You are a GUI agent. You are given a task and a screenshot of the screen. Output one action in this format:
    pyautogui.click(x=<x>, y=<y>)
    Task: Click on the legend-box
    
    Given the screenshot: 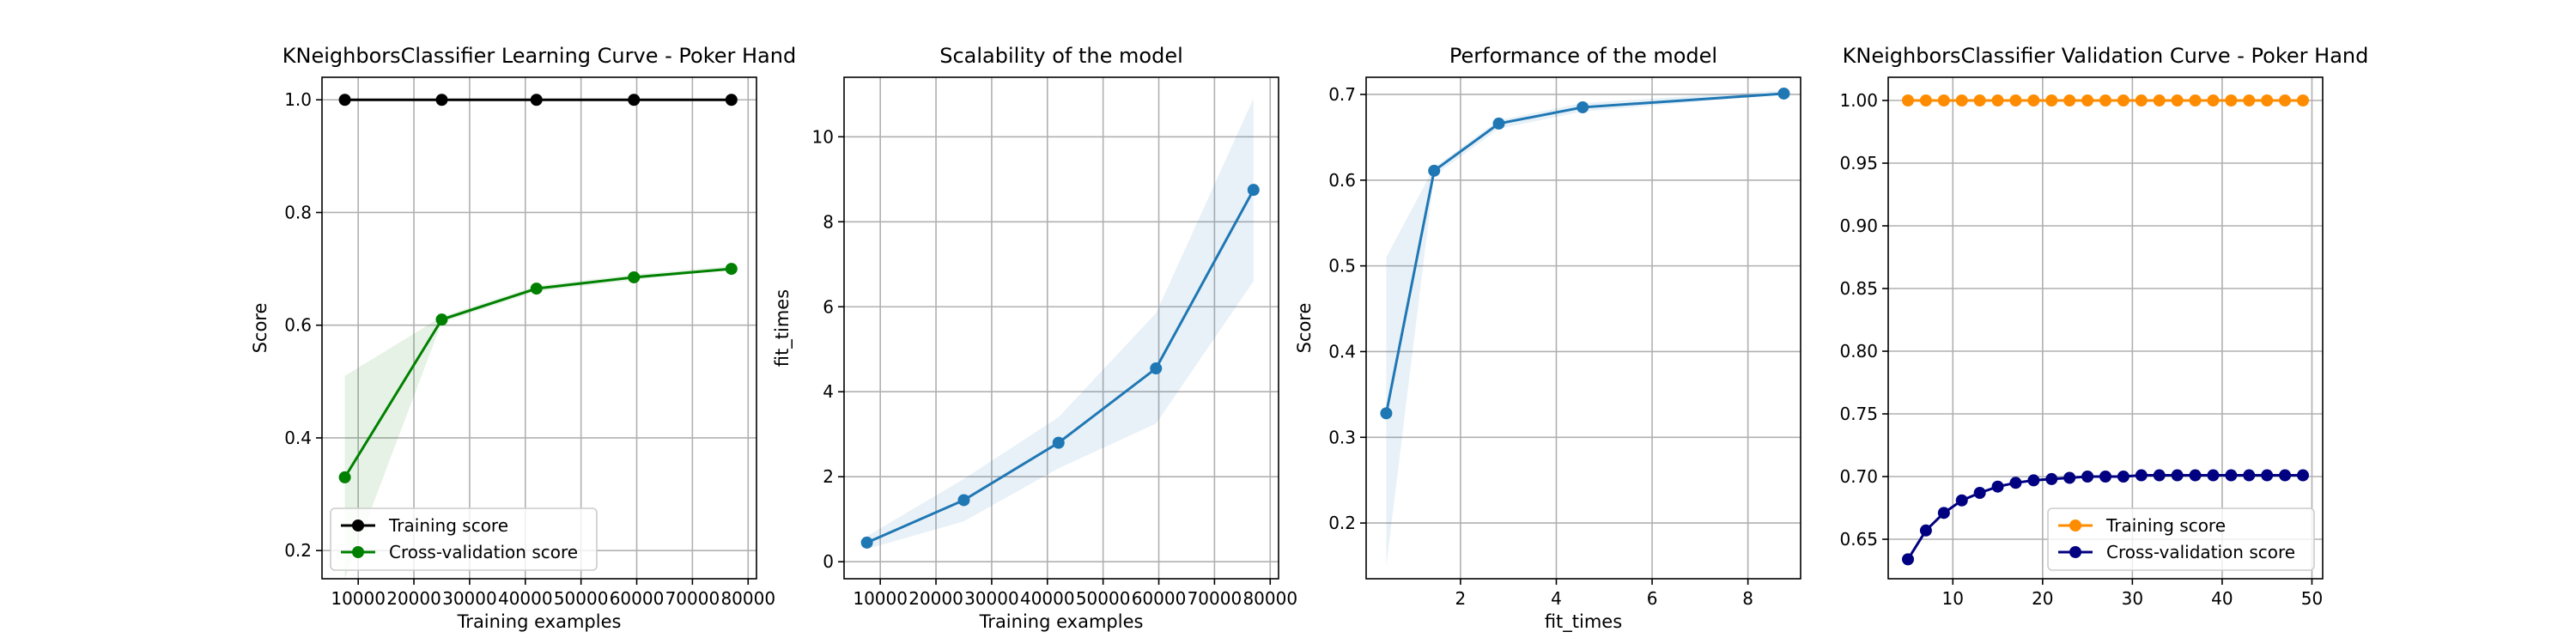 What is the action you would take?
    pyautogui.click(x=464, y=539)
    